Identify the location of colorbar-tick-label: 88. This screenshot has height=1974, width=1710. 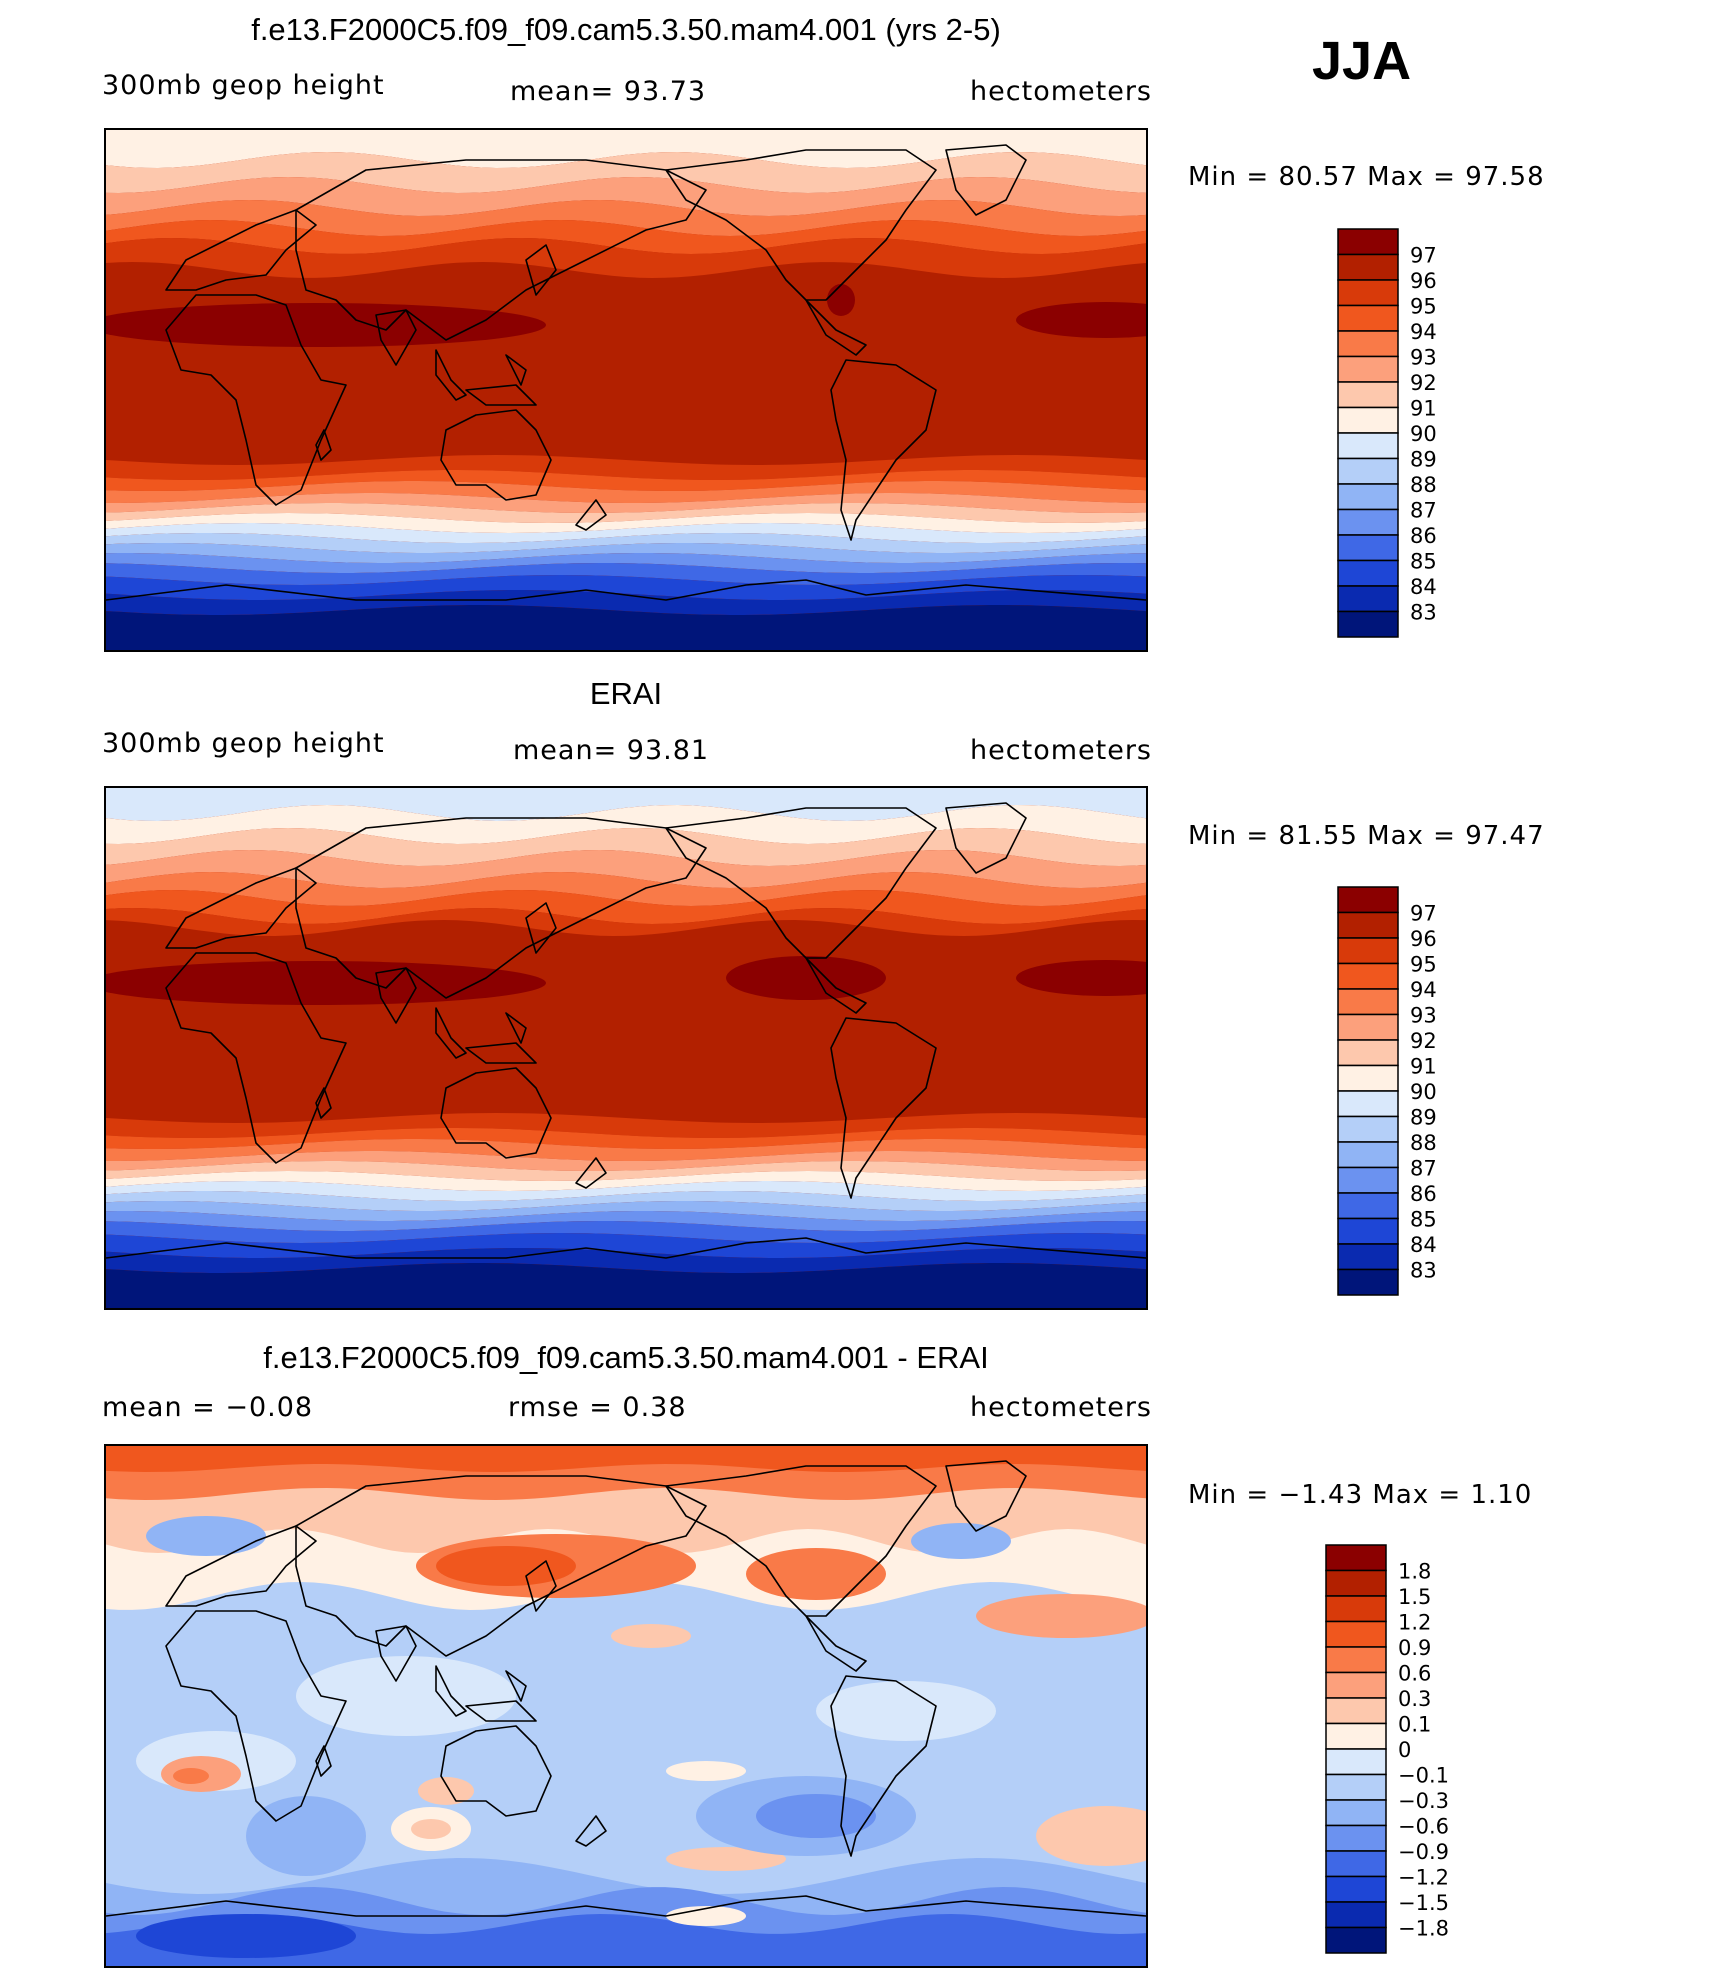
(1423, 1143).